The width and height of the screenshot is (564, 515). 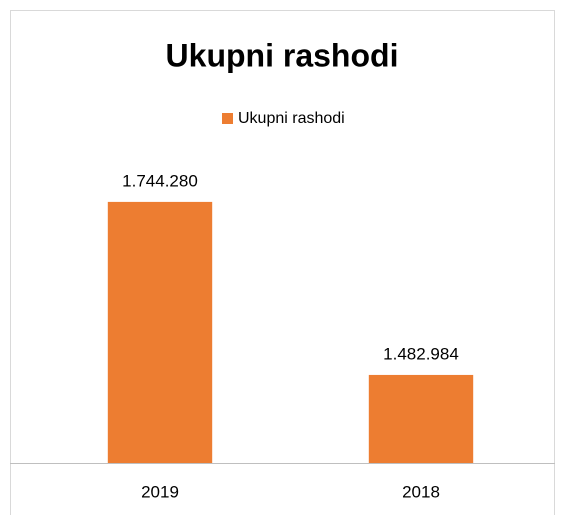 I want to click on data-label: 1.482.984, so click(x=421, y=353).